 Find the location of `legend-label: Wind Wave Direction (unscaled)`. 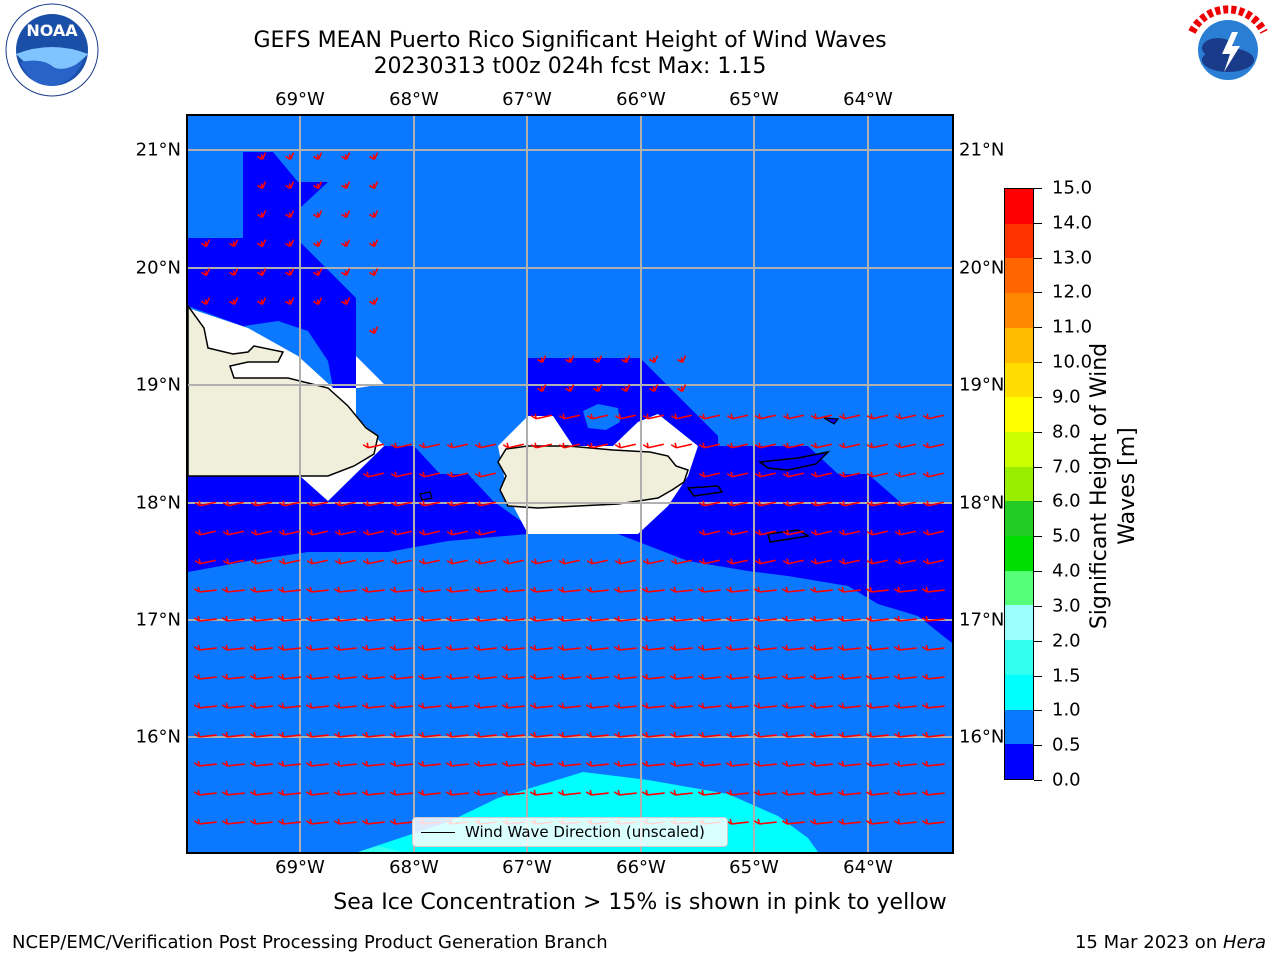

legend-label: Wind Wave Direction (unscaled) is located at coordinates (585, 832).